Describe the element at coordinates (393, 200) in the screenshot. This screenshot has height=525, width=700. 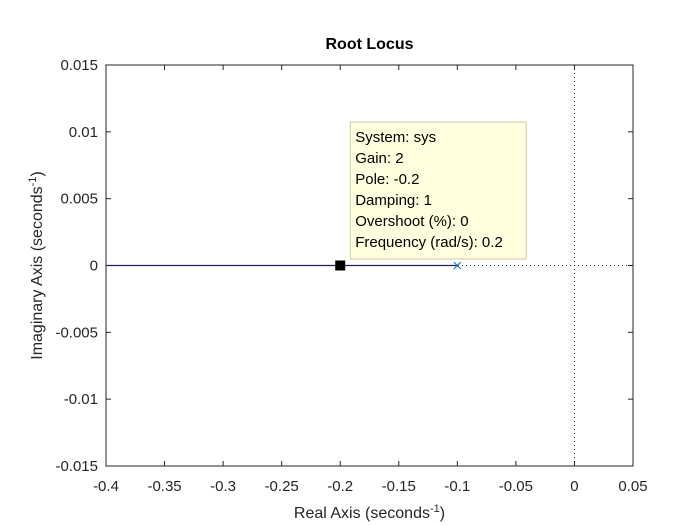
I see `datatip-line: Damping: 1` at that location.